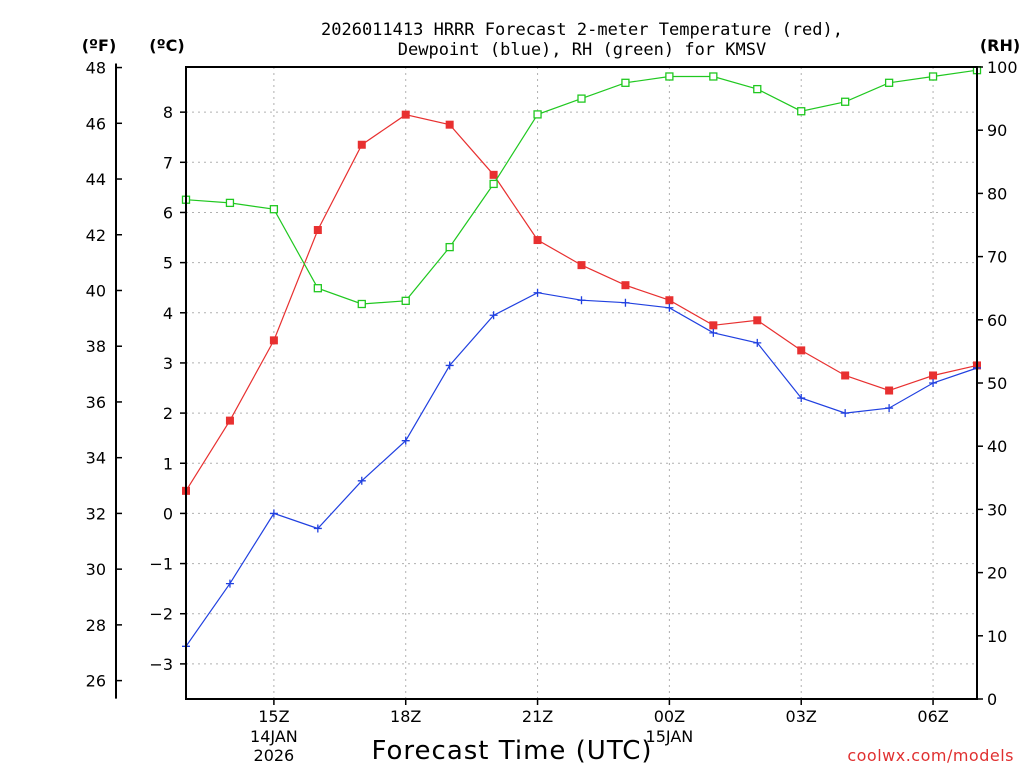  What do you see at coordinates (96, 625) in the screenshot?
I see `fahrenheit-tick-label: 28` at bounding box center [96, 625].